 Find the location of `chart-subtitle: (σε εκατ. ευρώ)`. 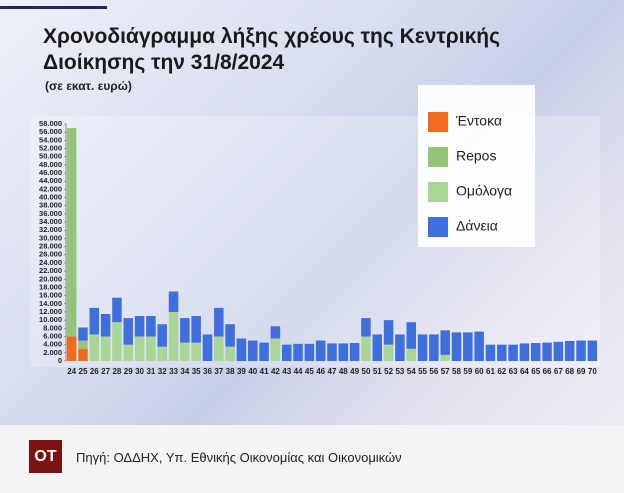

chart-subtitle: (σε εκατ. ευρώ) is located at coordinates (88, 86).